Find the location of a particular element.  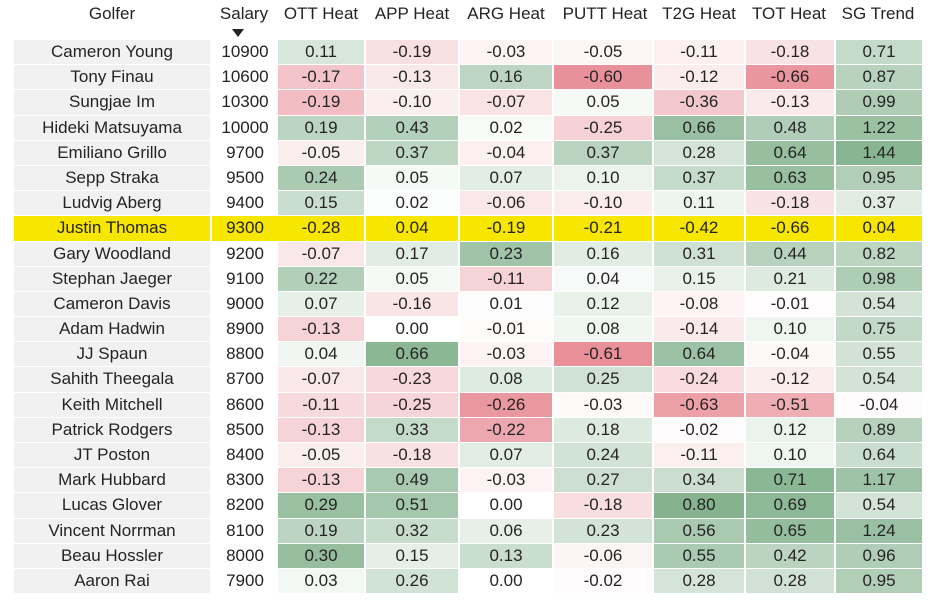

cell-t2g: 0.66 is located at coordinates (699, 127).